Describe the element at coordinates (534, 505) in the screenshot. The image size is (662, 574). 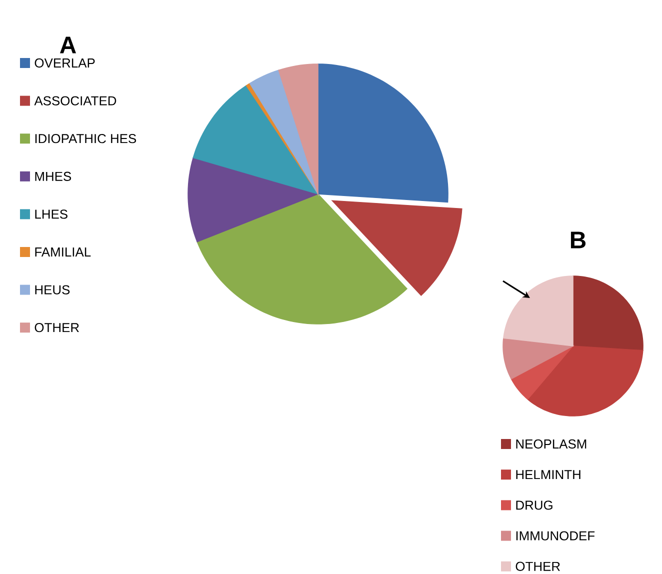
I see `legend-label: DRUG` at that location.